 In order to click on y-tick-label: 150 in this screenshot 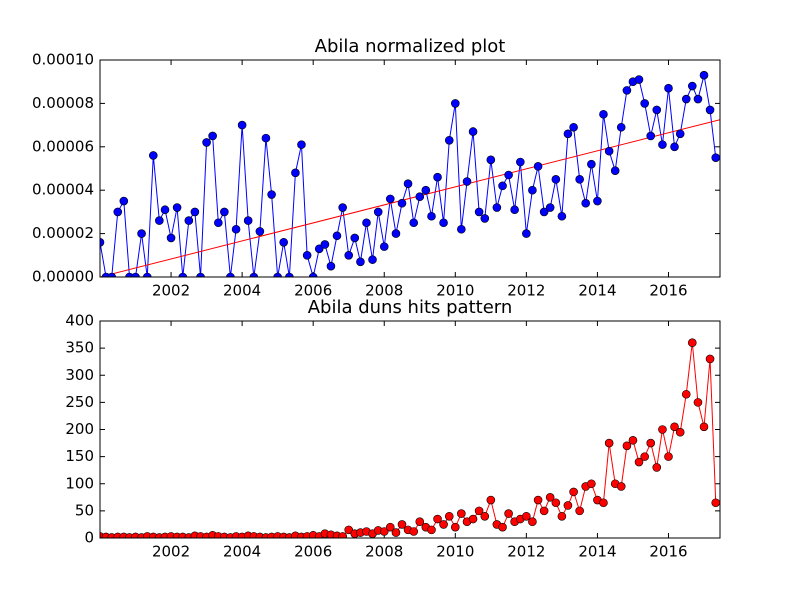, I will do `click(79, 456)`.